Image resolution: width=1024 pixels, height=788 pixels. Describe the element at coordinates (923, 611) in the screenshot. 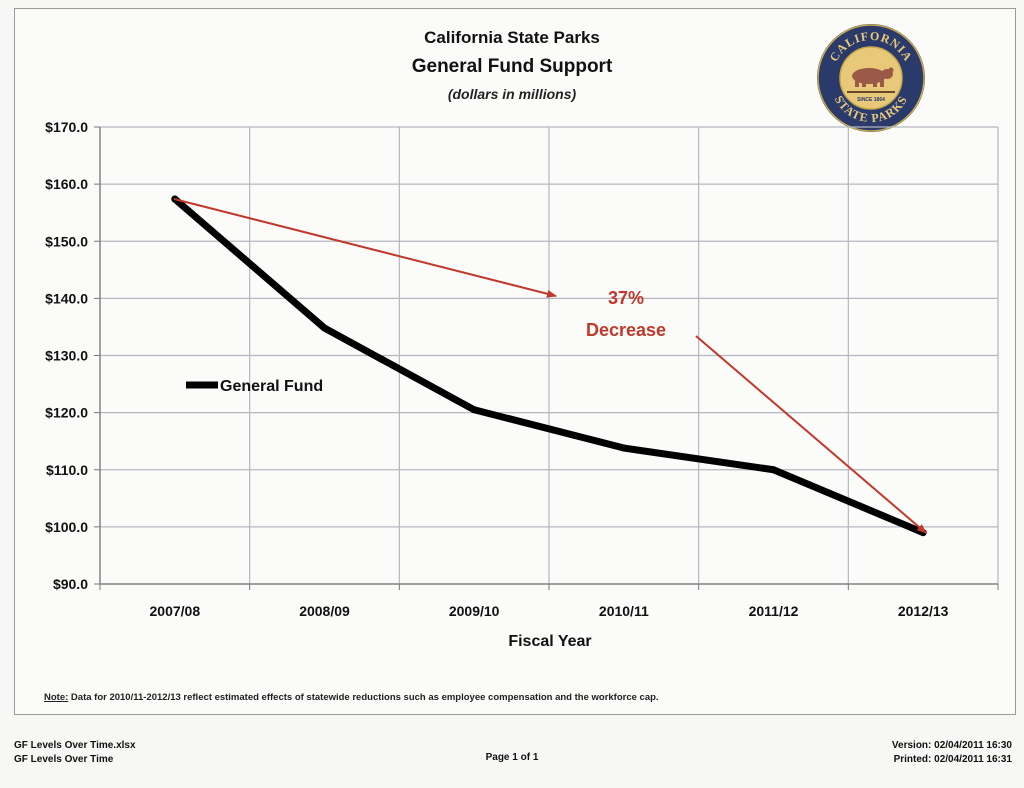

I see `x-tick-label: 2012/13` at that location.